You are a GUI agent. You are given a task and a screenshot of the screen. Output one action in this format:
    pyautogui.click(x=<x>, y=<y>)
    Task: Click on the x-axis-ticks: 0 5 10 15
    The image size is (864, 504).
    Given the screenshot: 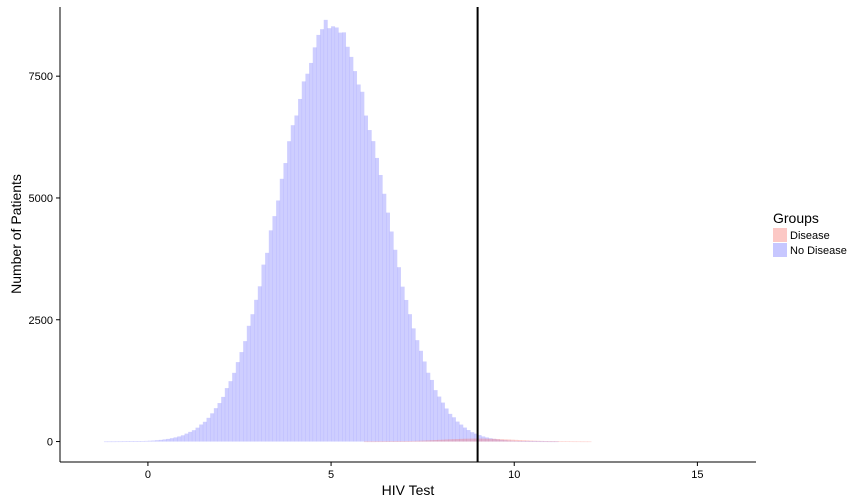 What is the action you would take?
    pyautogui.click(x=424, y=471)
    